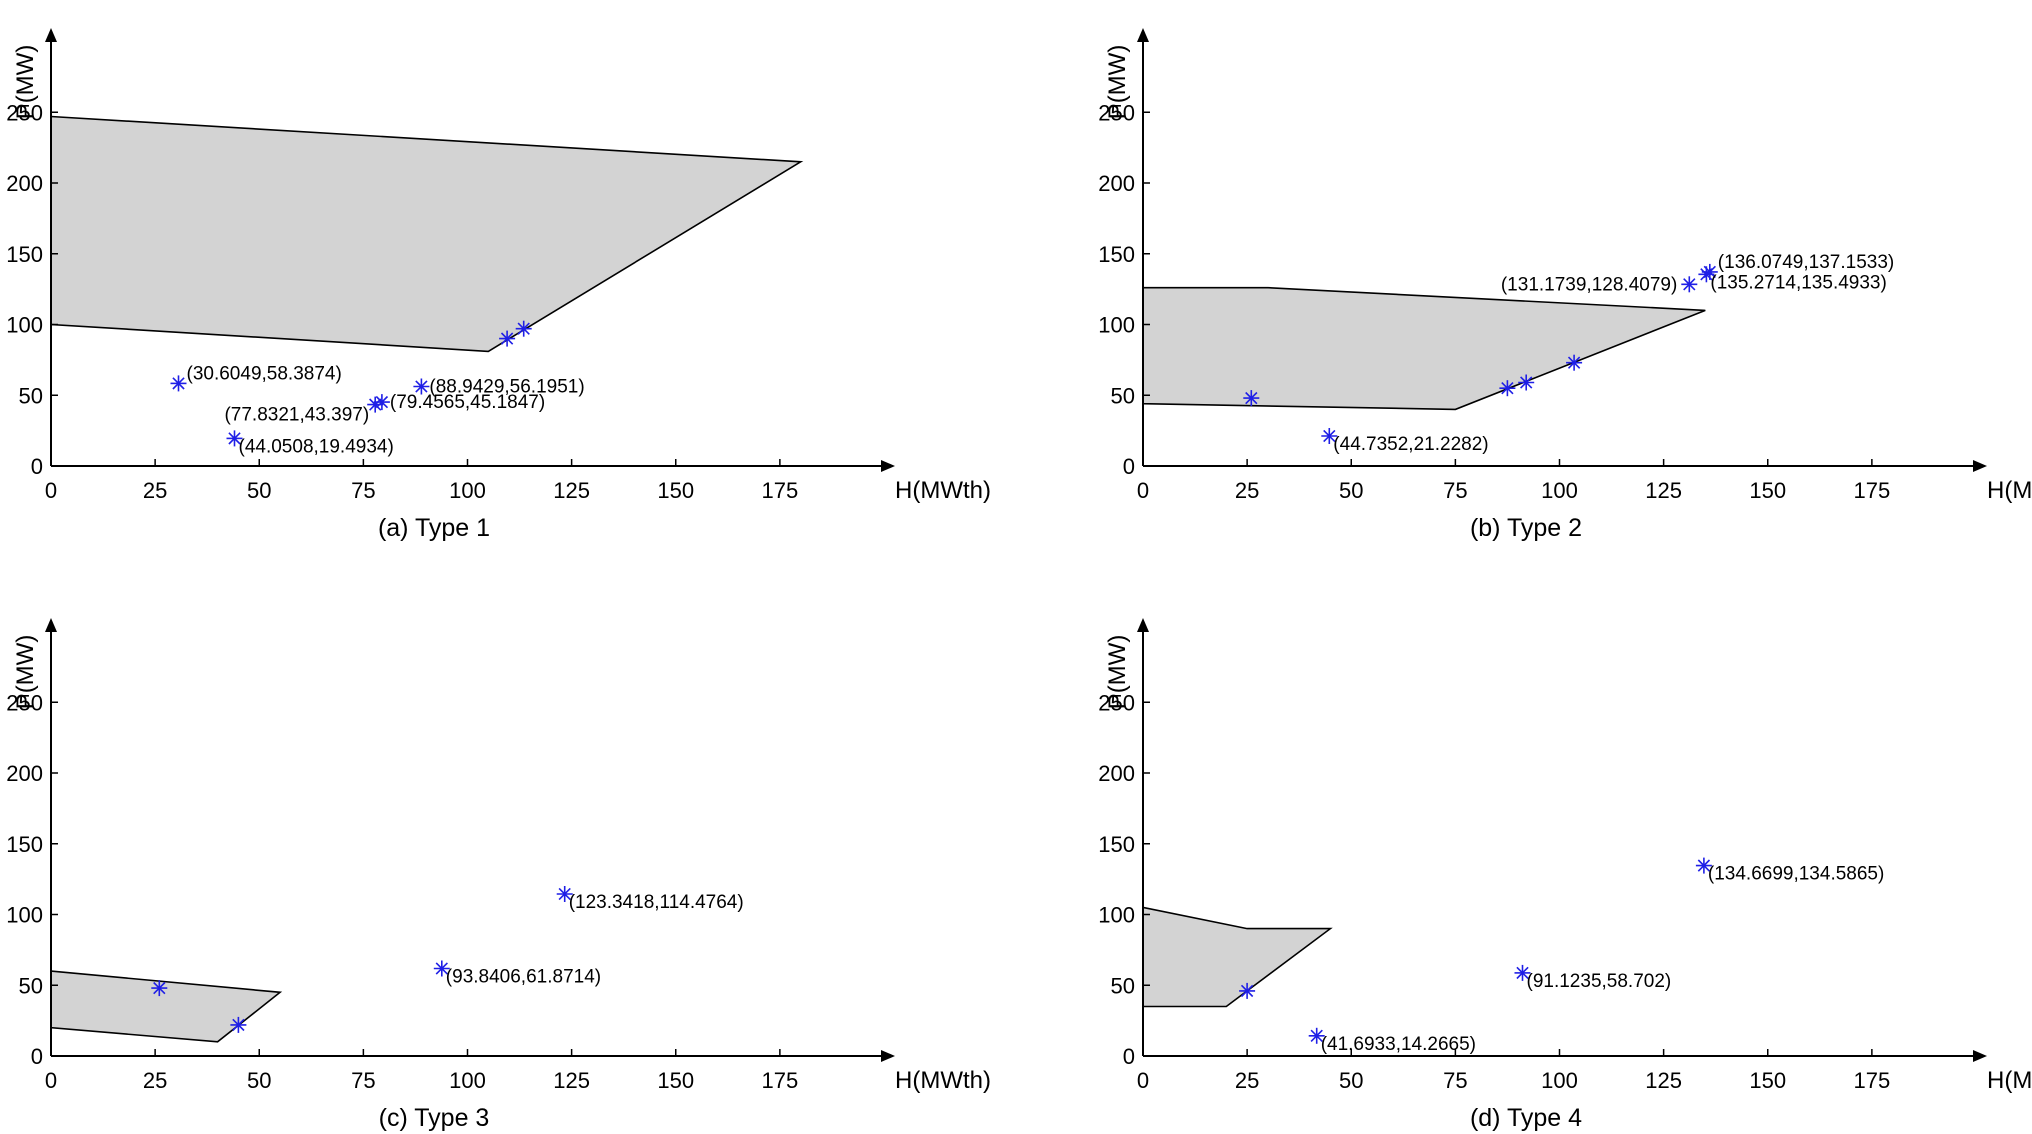 The width and height of the screenshot is (2032, 1134). I want to click on data-point-label: (44.7352,21.2282), so click(1410, 444).